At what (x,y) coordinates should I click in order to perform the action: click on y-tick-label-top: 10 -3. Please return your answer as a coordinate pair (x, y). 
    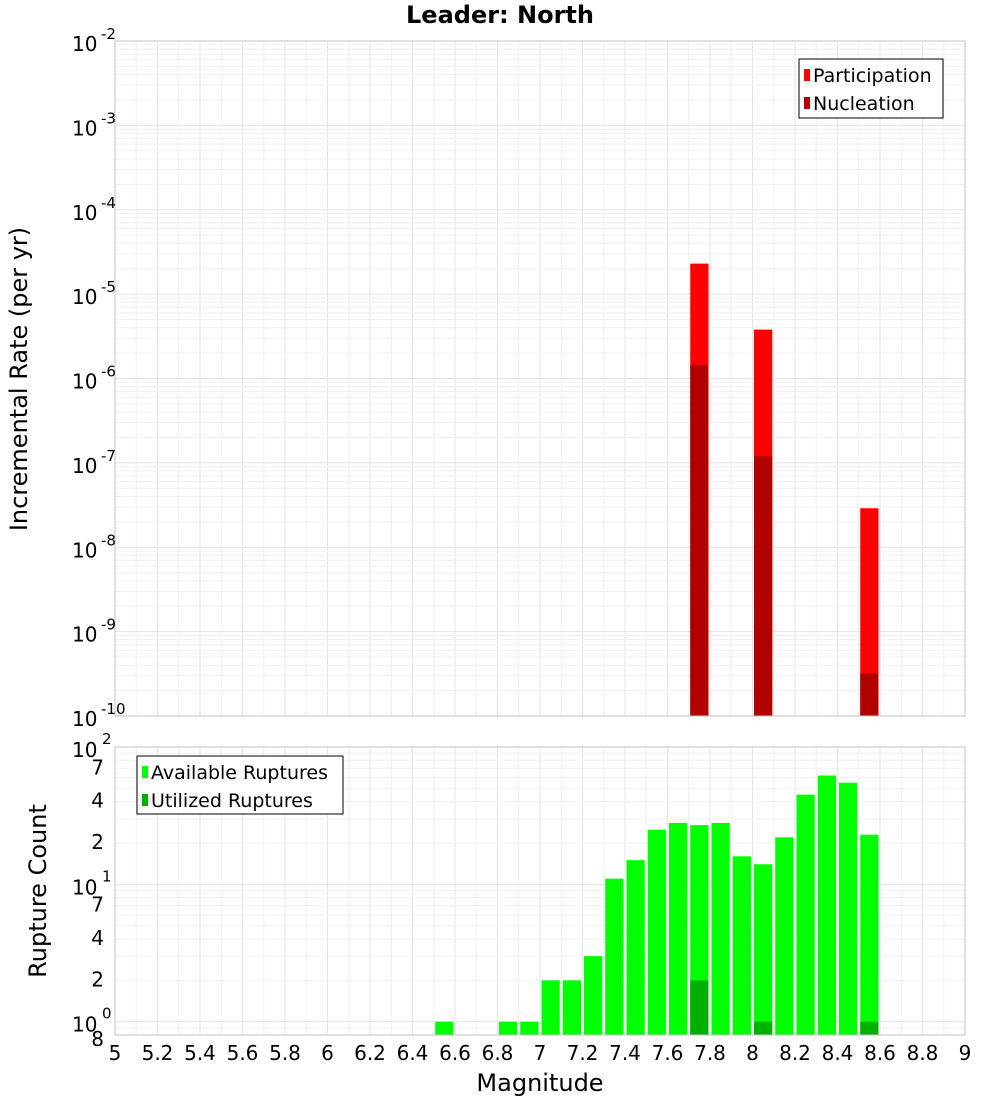
    Looking at the image, I should click on (94, 124).